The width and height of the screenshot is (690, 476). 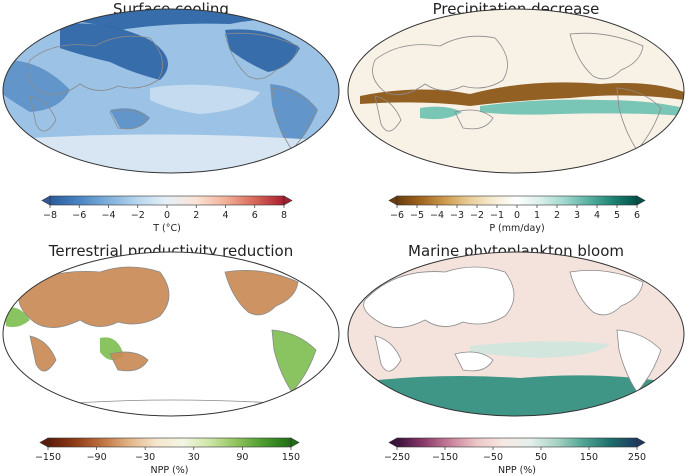 I want to click on colorbar-tick-label: −90, so click(x=97, y=457).